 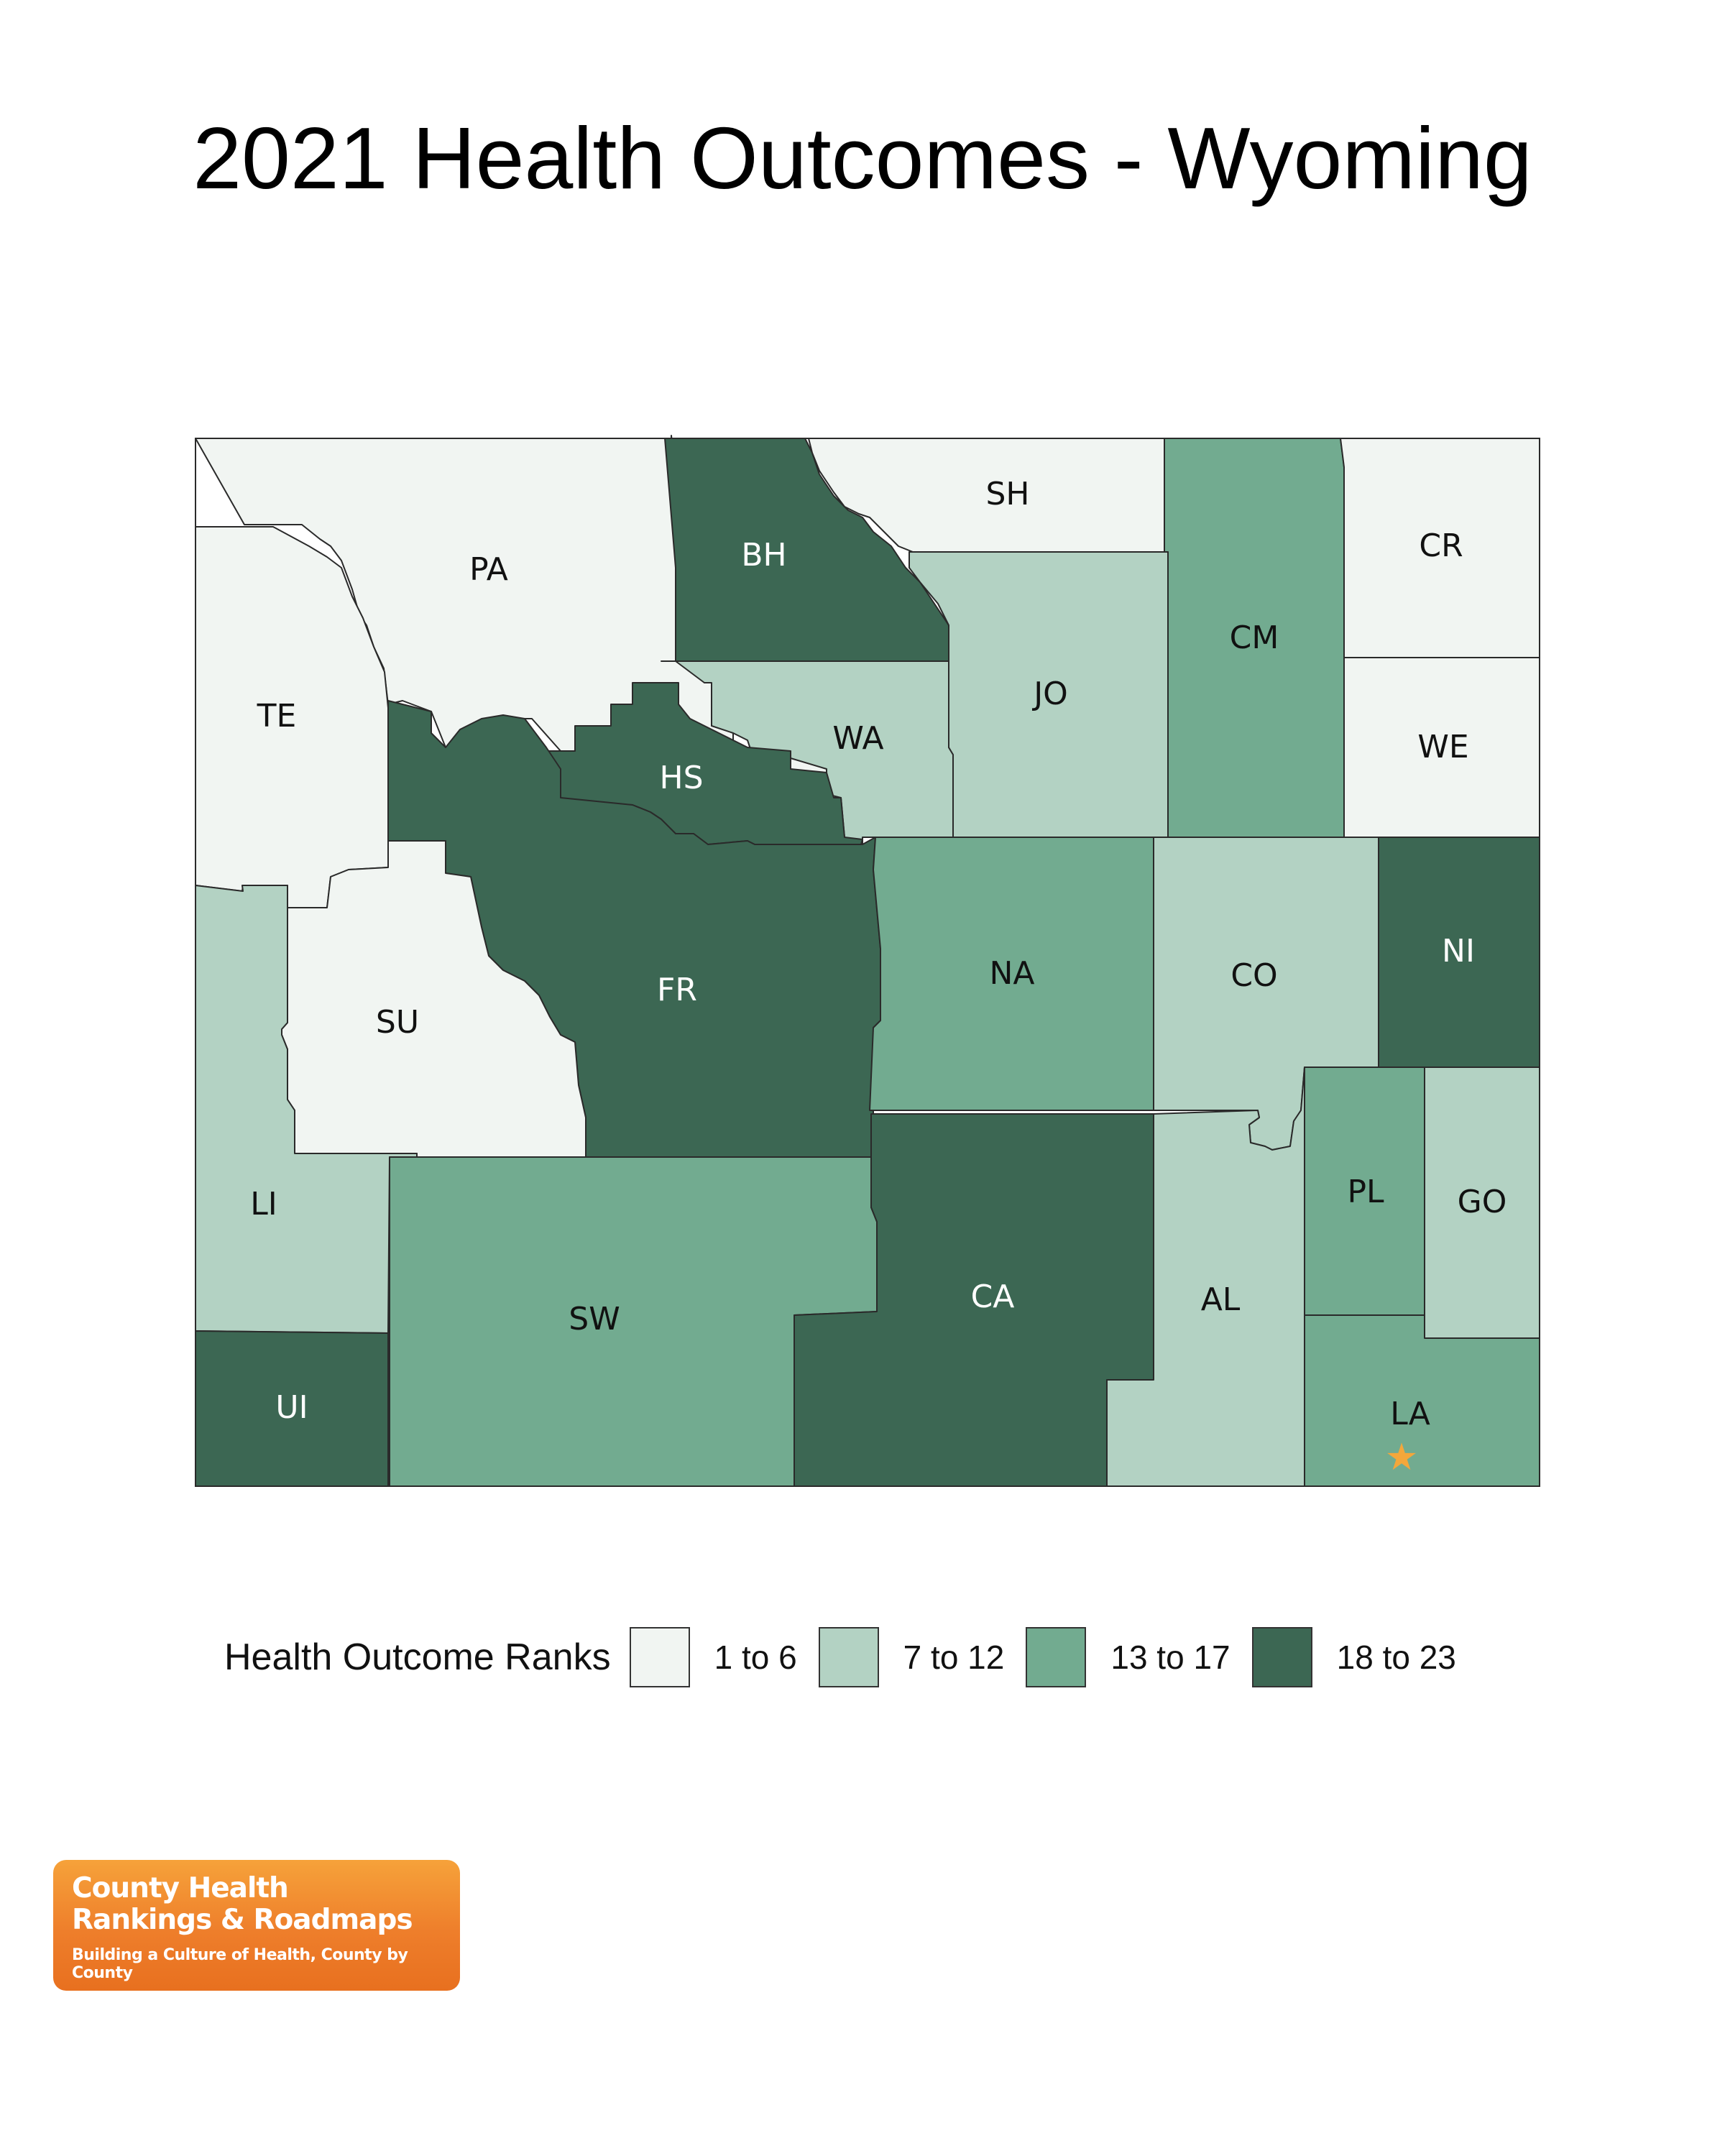 What do you see at coordinates (488, 570) in the screenshot?
I see `county-label-pa: PA` at bounding box center [488, 570].